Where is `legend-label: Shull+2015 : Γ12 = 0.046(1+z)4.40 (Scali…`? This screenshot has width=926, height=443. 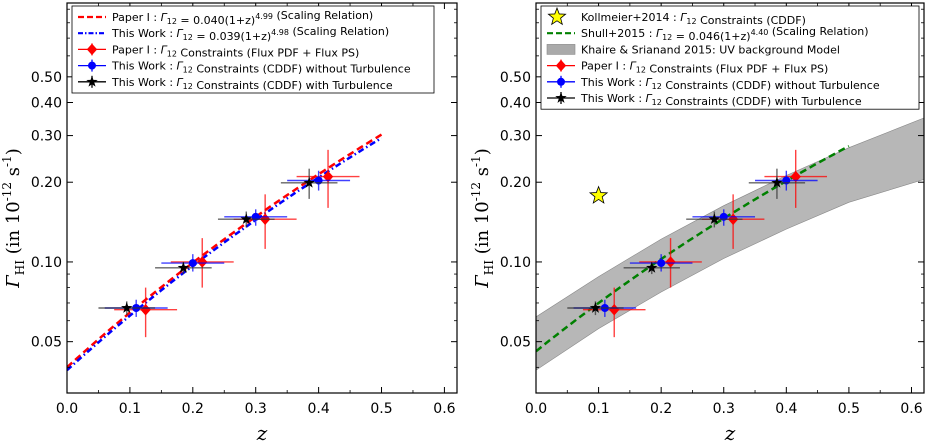 legend-label: Shull+2015 : Γ12 = 0.046(1+z)4.40 (Scali… is located at coordinates (725, 34).